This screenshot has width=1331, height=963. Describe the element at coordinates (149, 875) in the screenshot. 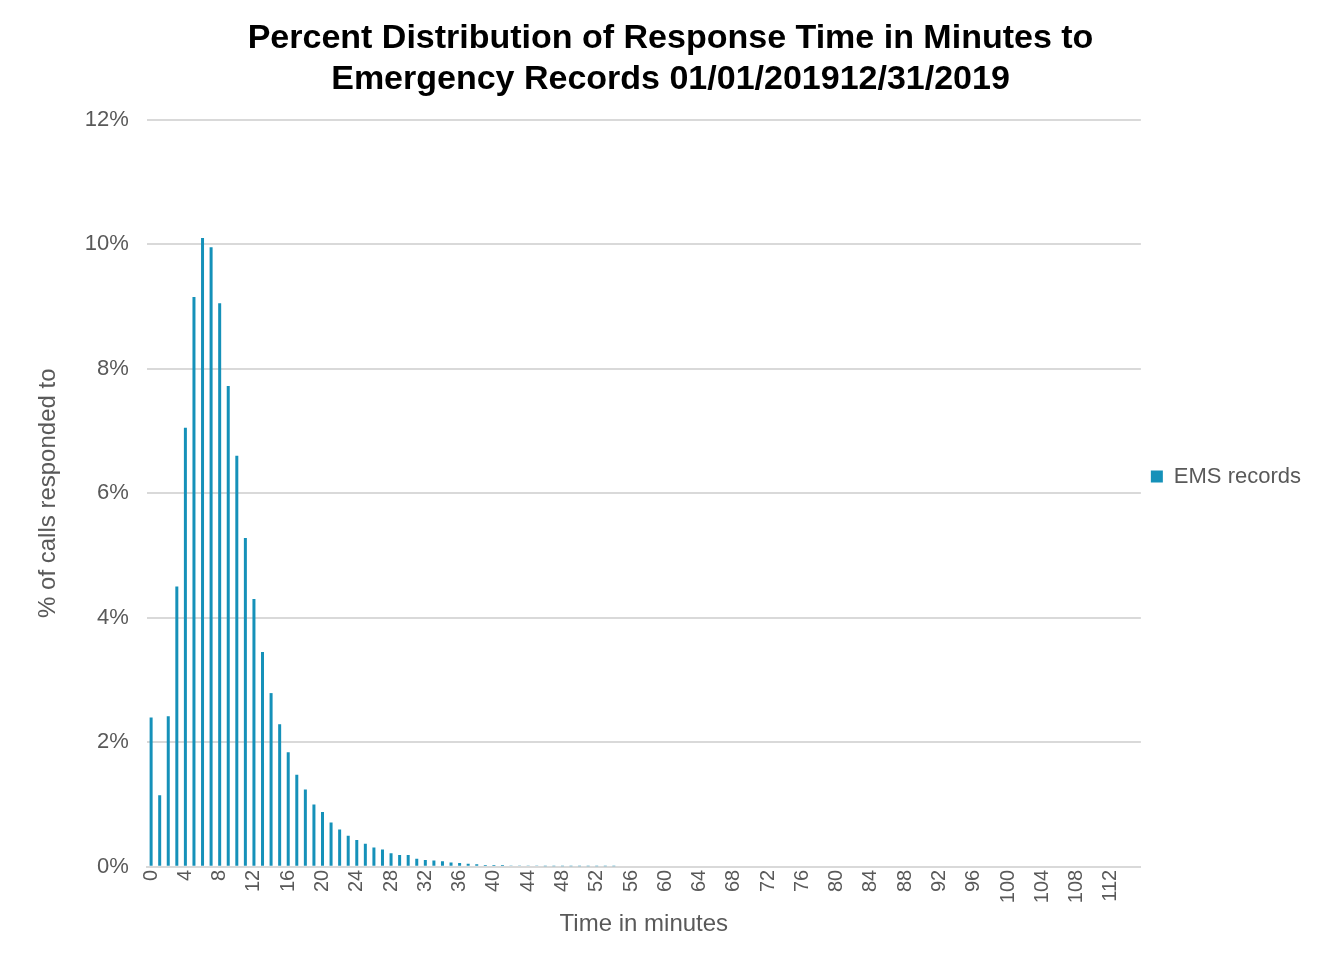

I see `x-tick-label: 0` at that location.